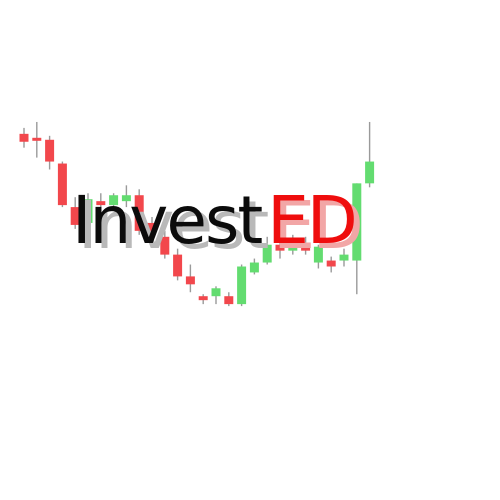 The width and height of the screenshot is (500, 500). Describe the element at coordinates (318, 225) in the screenshot. I see `wordmark-shadow-ed: ED` at that location.